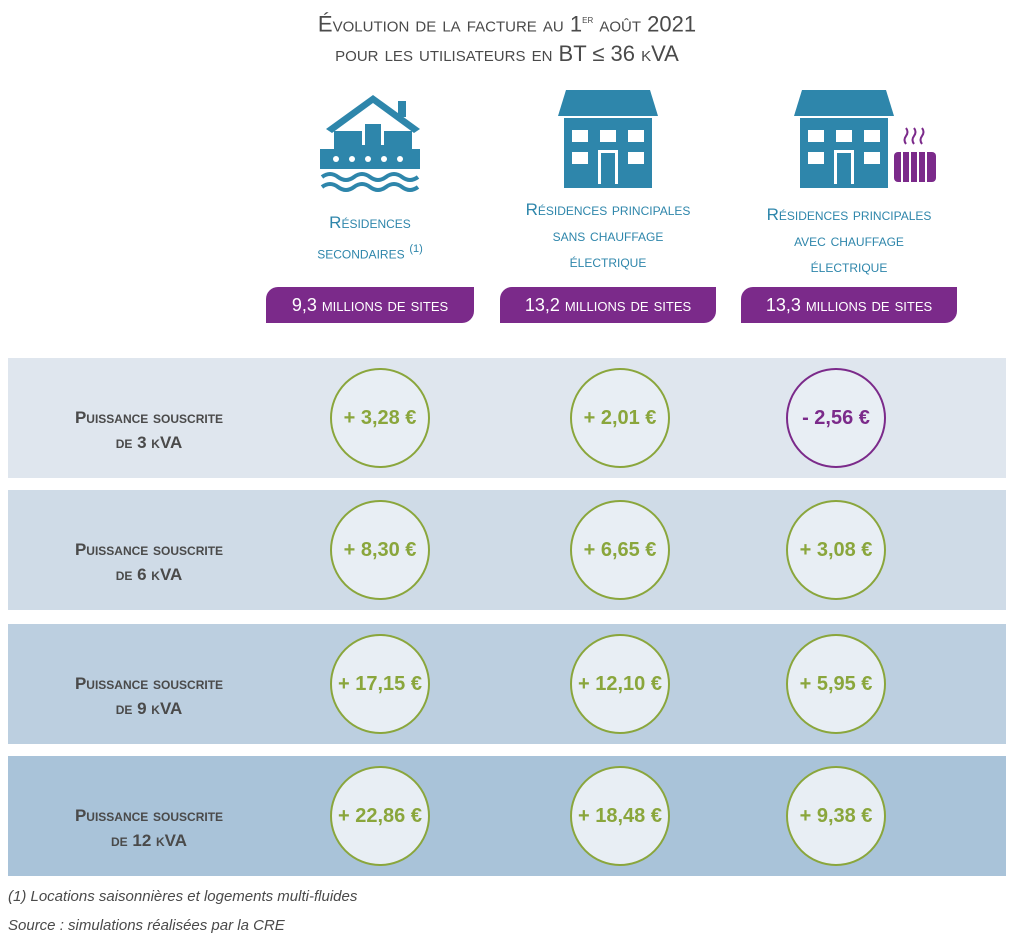 The image size is (1014, 940). What do you see at coordinates (380, 418) in the screenshot?
I see `value-circle: + 3,28 €` at bounding box center [380, 418].